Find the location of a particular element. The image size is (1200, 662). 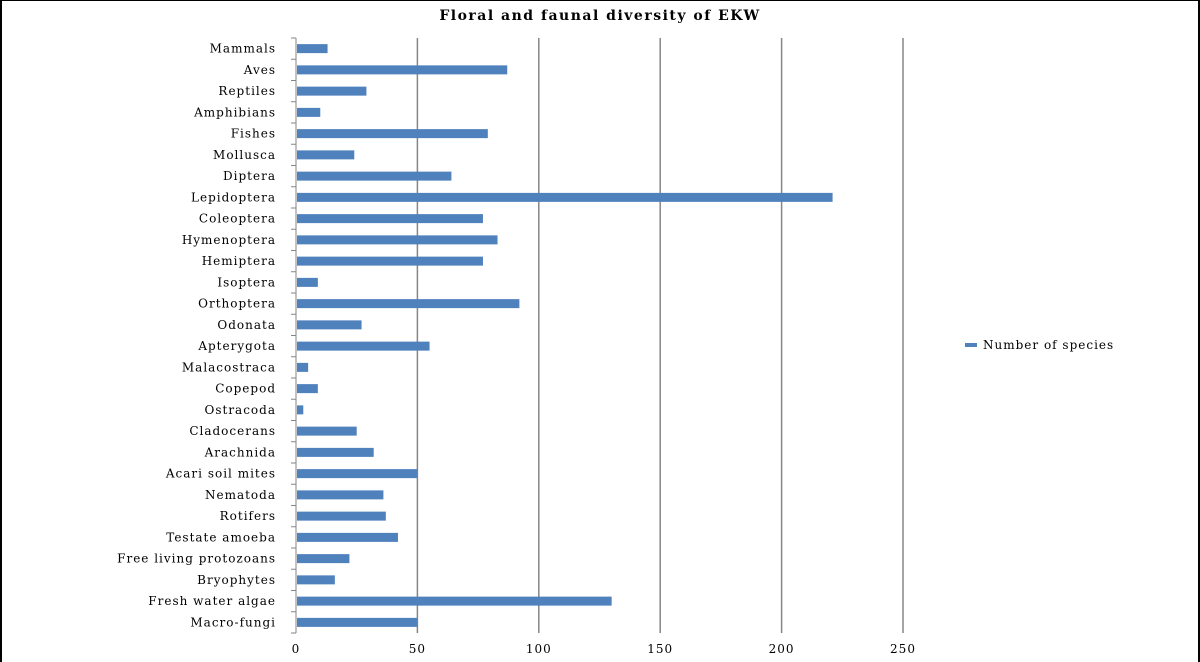

category-label: Rotifers is located at coordinates (248, 516).